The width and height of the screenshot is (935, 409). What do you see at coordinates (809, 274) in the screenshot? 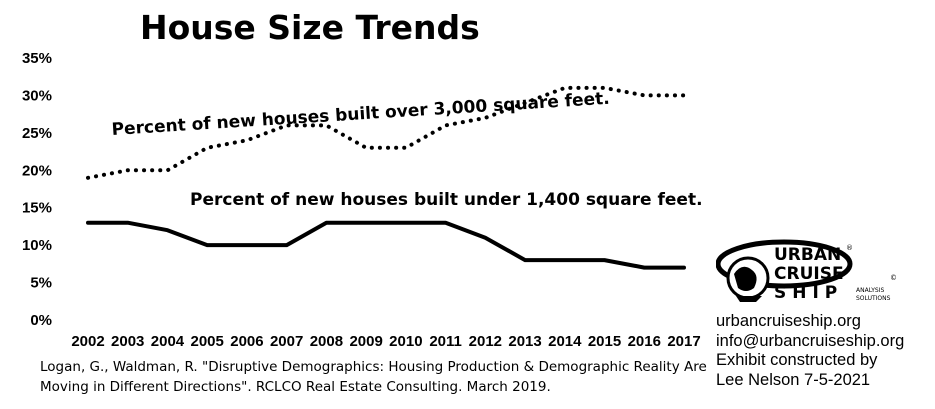
I see `logo-word-cruise: CRUISE` at bounding box center [809, 274].